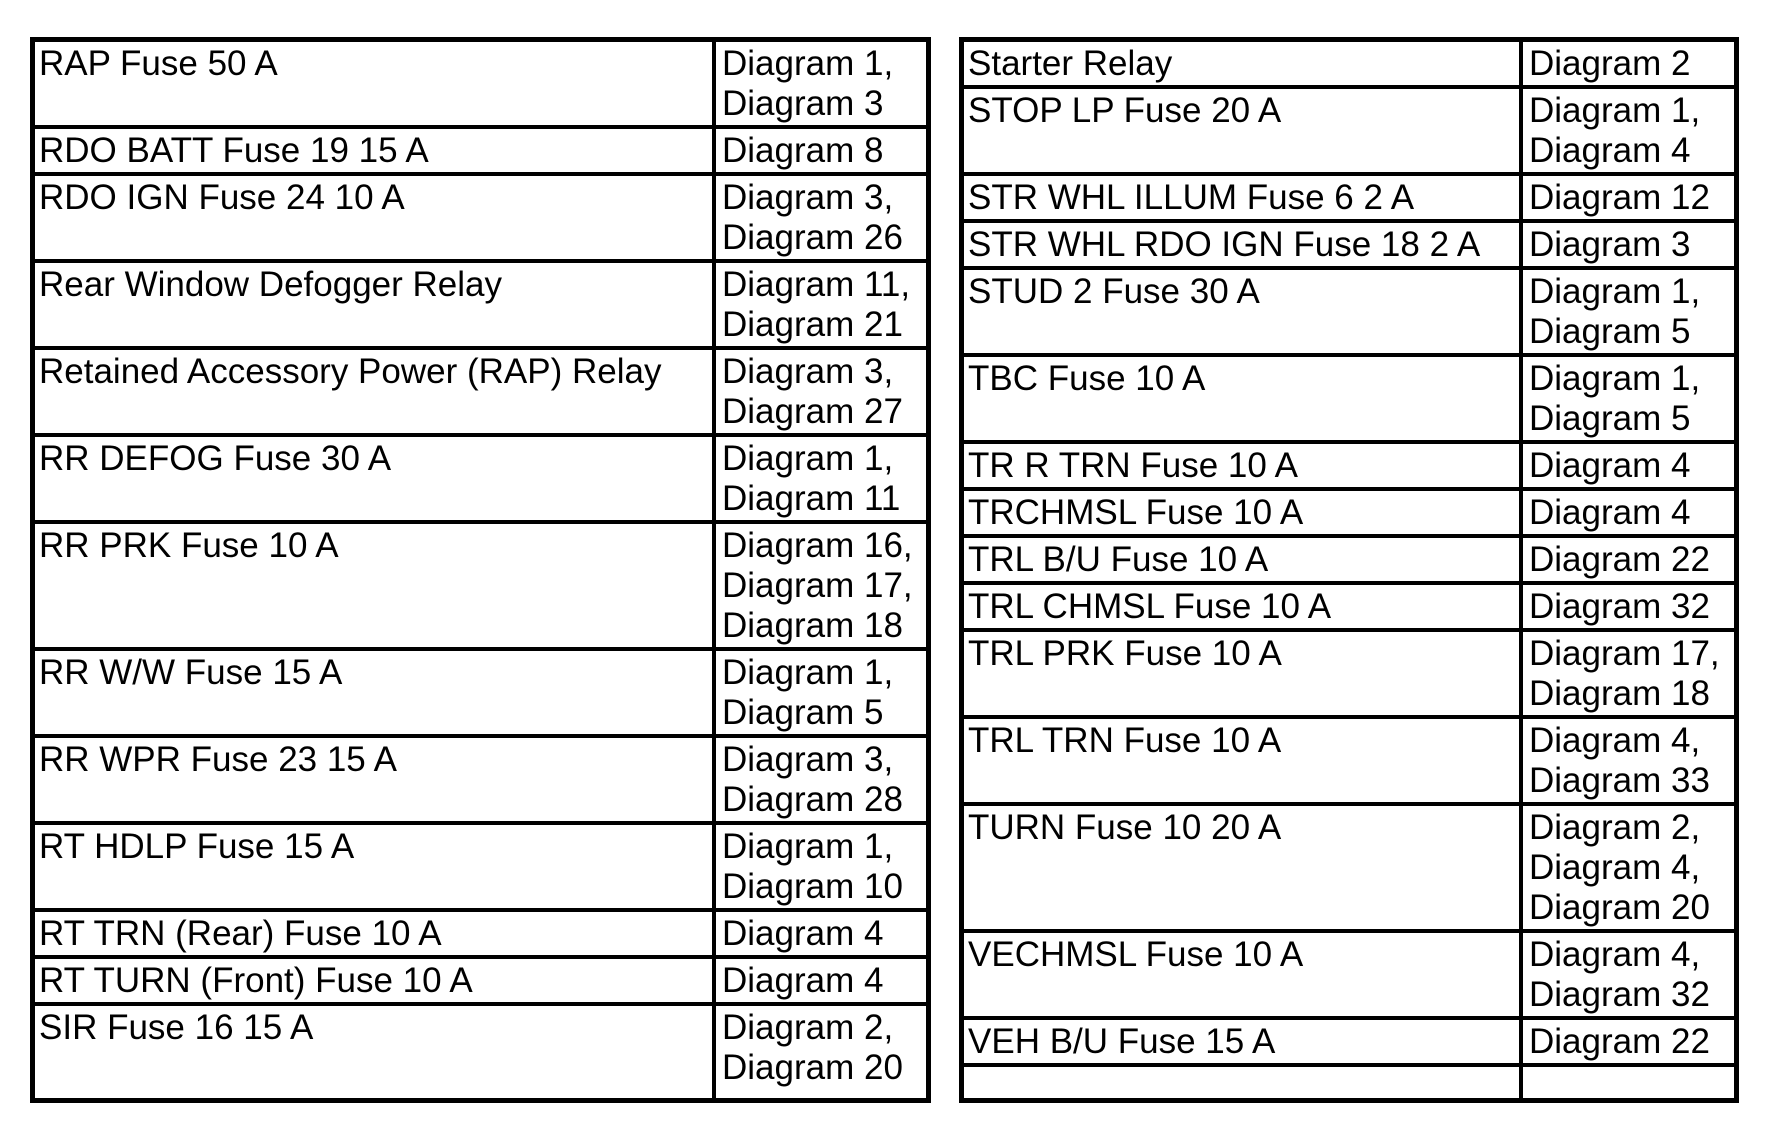 Image resolution: width=1780 pixels, height=1136 pixels. I want to click on diagram-ref-cell: Diagram 4, Diagram 32, so click(1628, 974).